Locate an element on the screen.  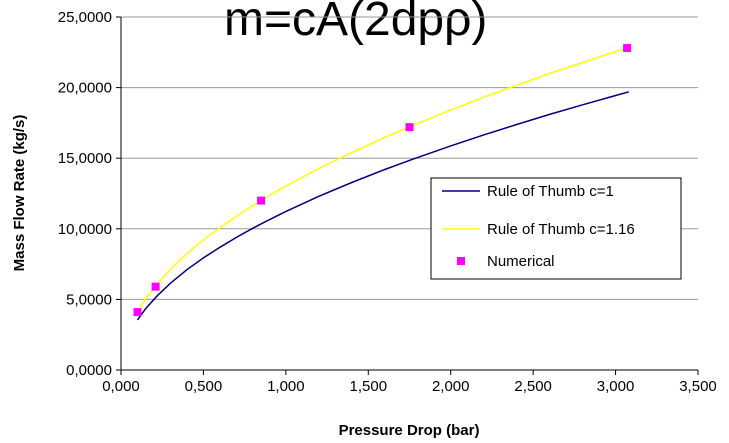
x-tick-label: 3,000 is located at coordinates (616, 386).